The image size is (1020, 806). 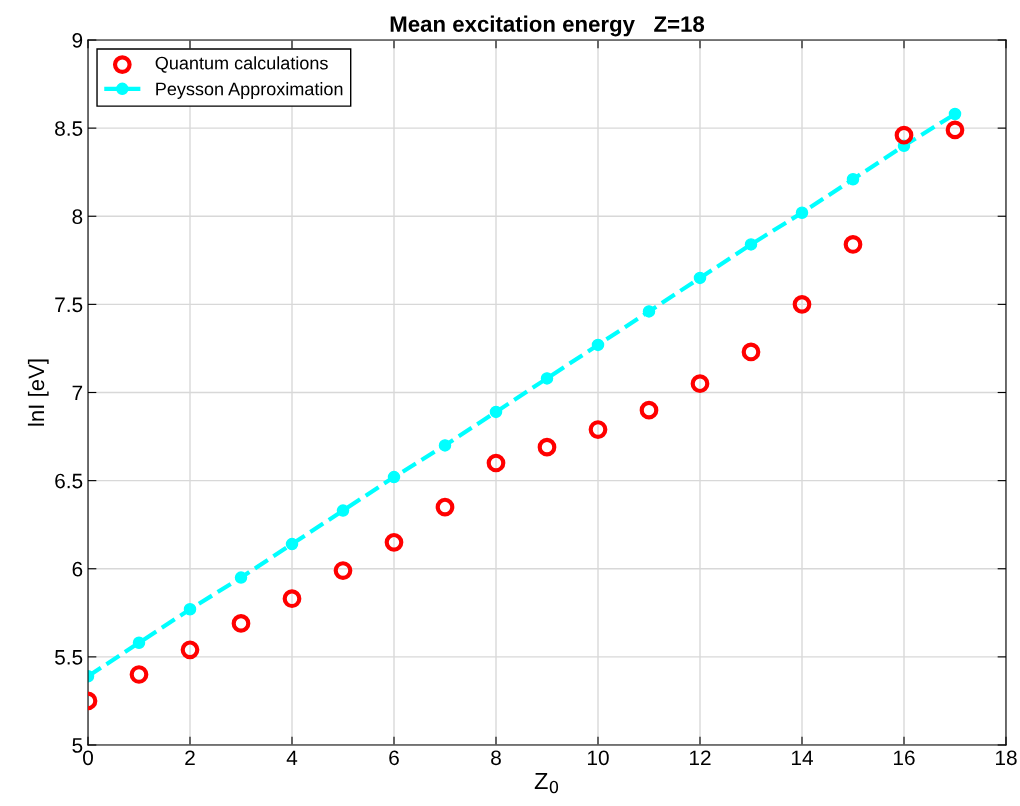 What do you see at coordinates (77, 40) in the screenshot?
I see `y-tick-label: 9` at bounding box center [77, 40].